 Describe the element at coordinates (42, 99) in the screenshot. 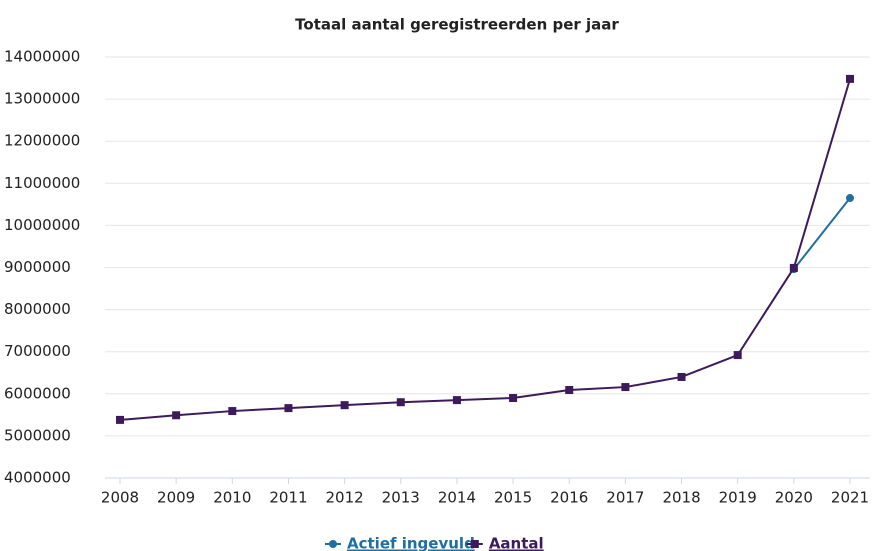

I see `y-tick-label: 13000000` at that location.